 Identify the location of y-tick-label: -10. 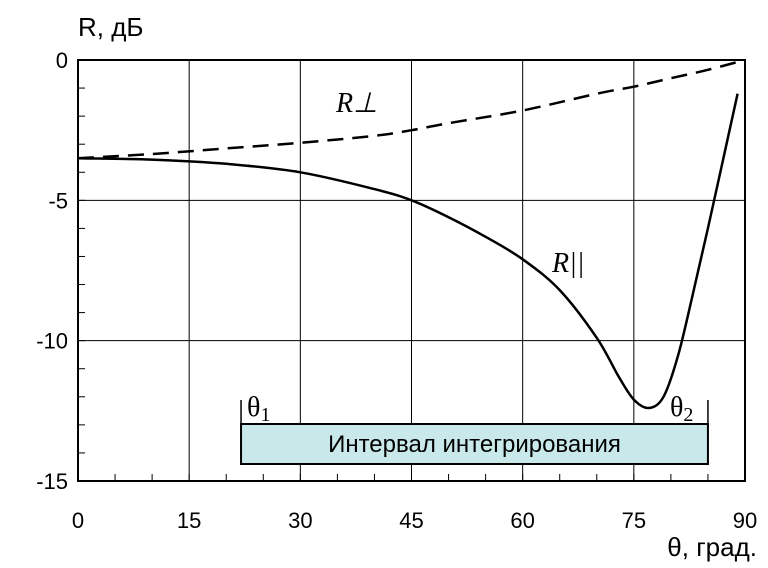
(52, 341).